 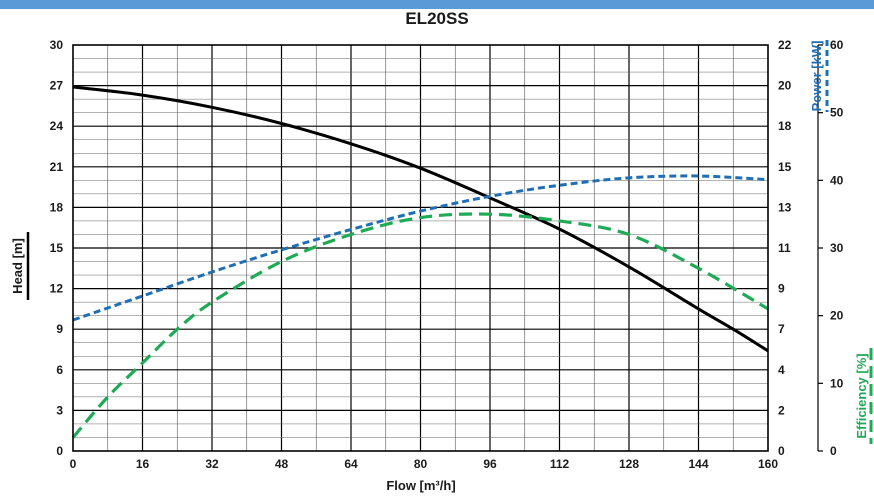 What do you see at coordinates (837, 113) in the screenshot?
I see `efficiency-tick-label: 50` at bounding box center [837, 113].